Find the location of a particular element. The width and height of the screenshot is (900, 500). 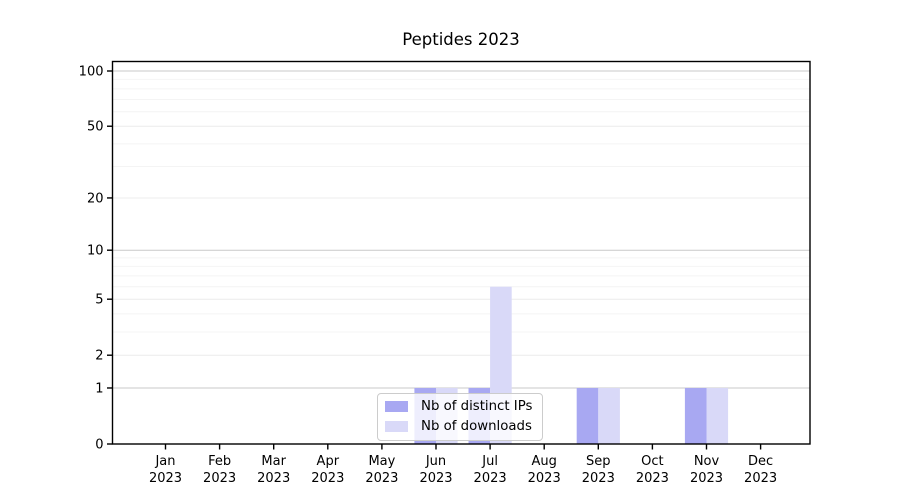

x-tick-label-month: May is located at coordinates (381, 461).